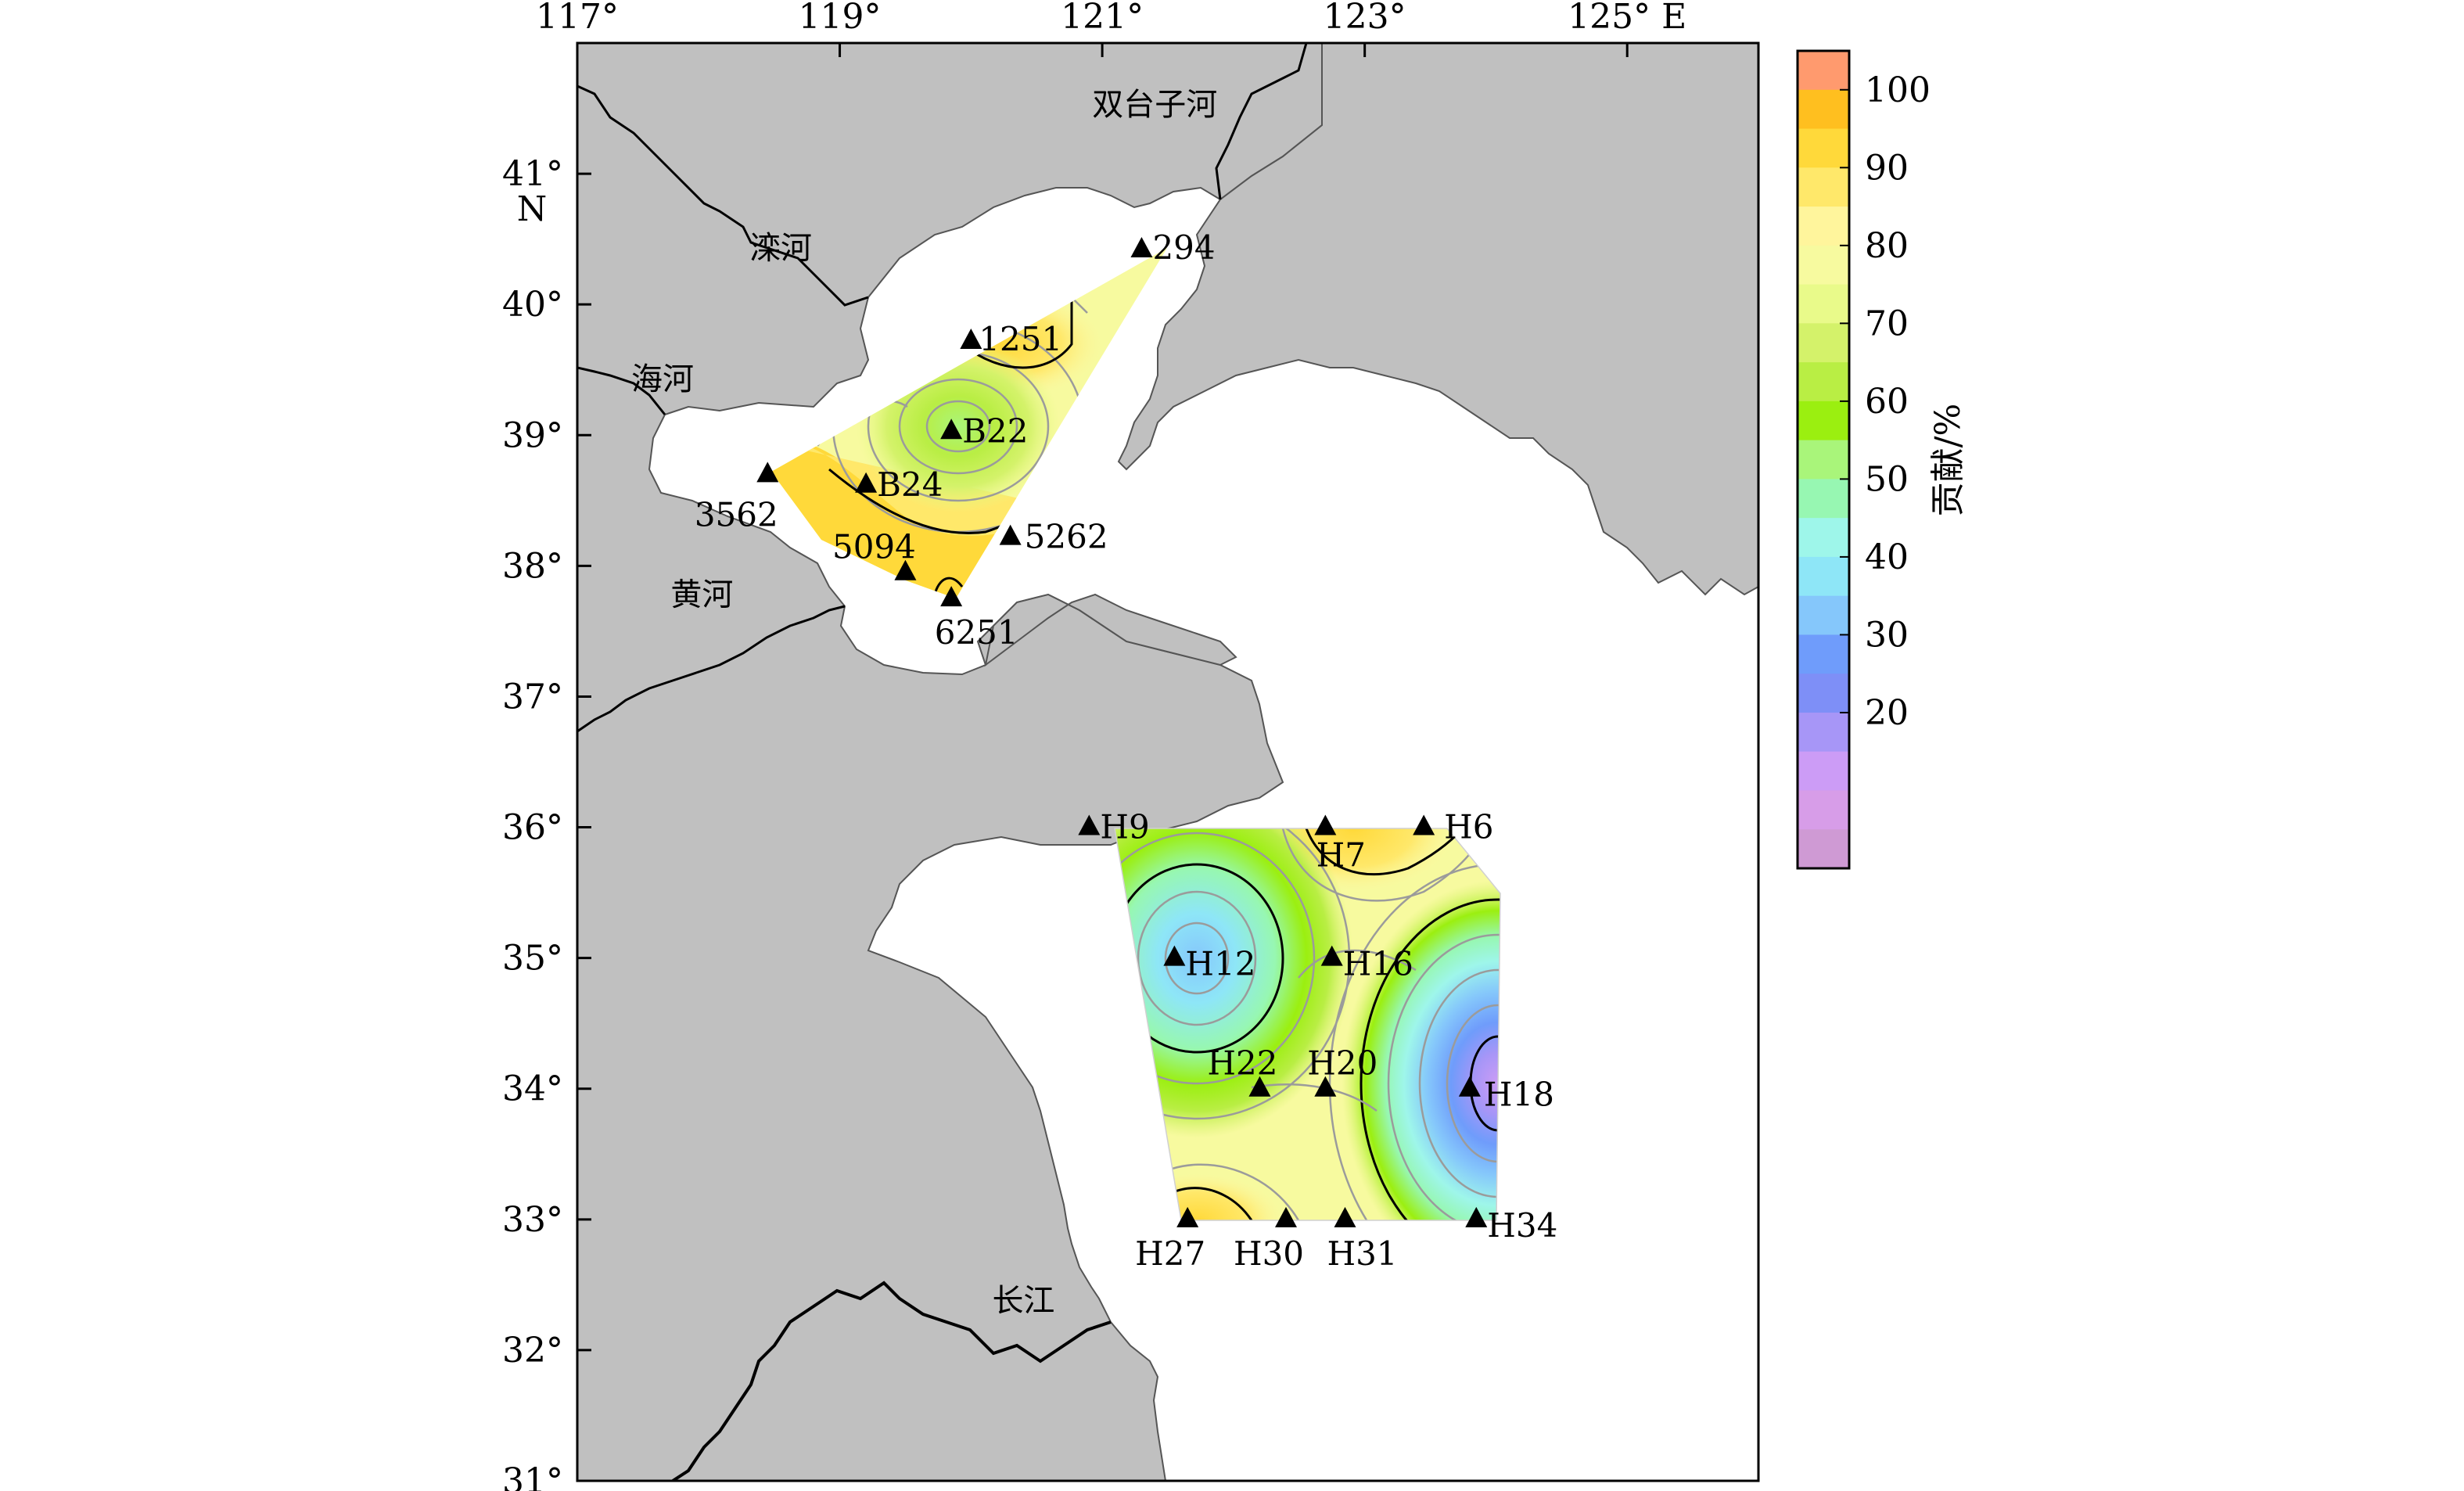  What do you see at coordinates (780, 249) in the screenshot?
I see `place-label: 滦河` at bounding box center [780, 249].